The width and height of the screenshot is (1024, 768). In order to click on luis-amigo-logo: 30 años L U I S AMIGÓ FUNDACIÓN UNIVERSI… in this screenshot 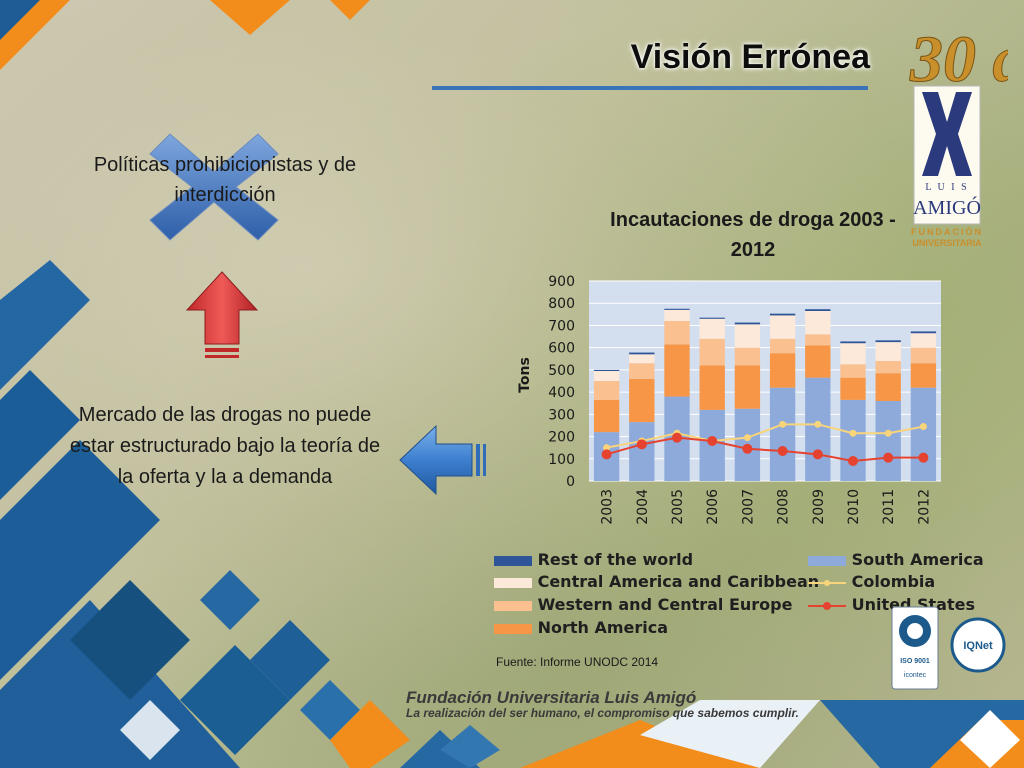, I will do `click(959, 136)`.